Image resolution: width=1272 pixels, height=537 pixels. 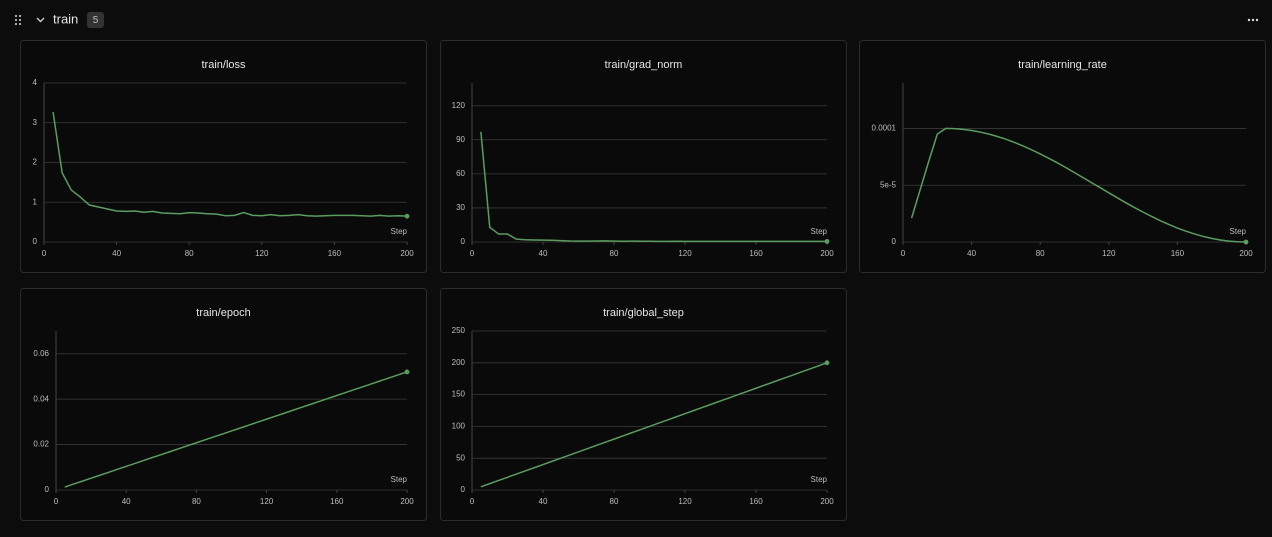 I want to click on y-tick-label: 150, so click(x=459, y=394).